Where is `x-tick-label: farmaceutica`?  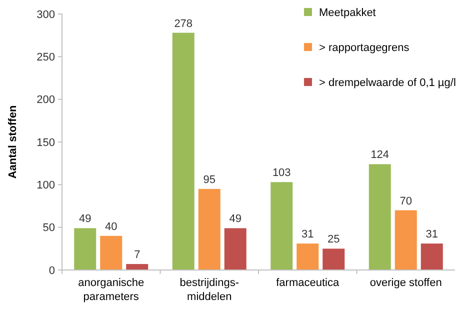
x-tick-label: farmaceutica is located at coordinates (308, 283).